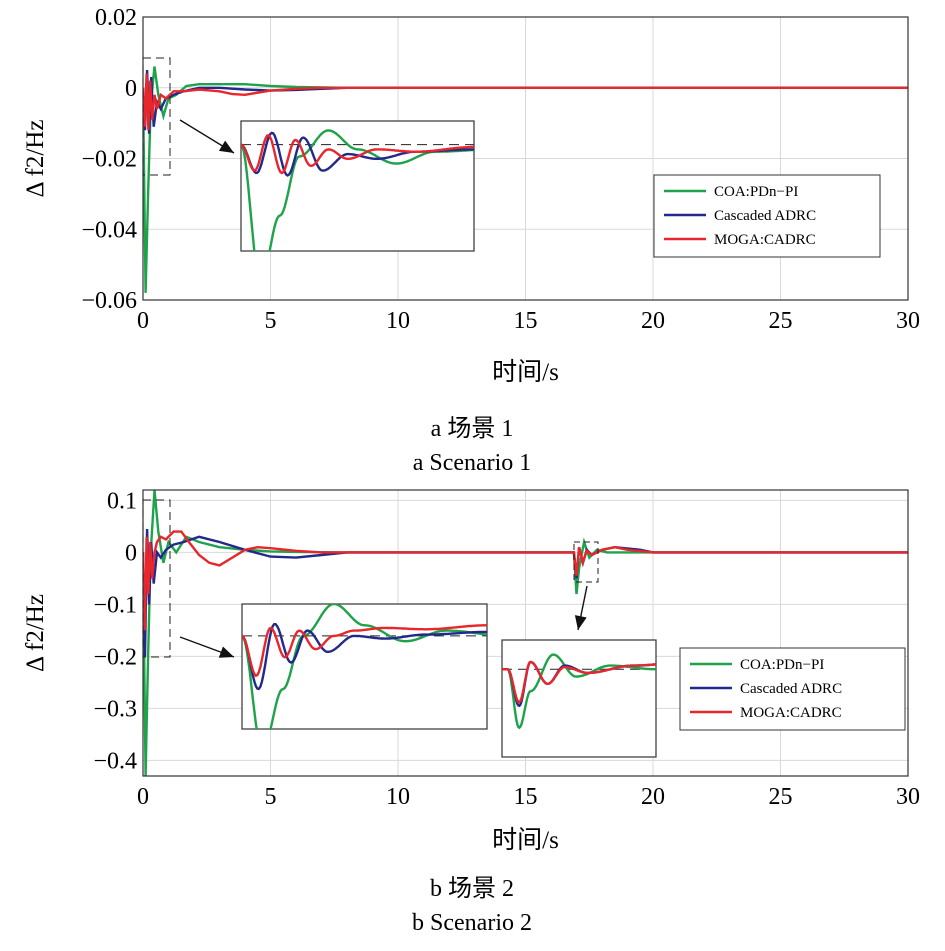 Image resolution: width=945 pixels, height=951 pixels. I want to click on y-tick-label: −0.02, so click(109, 160).